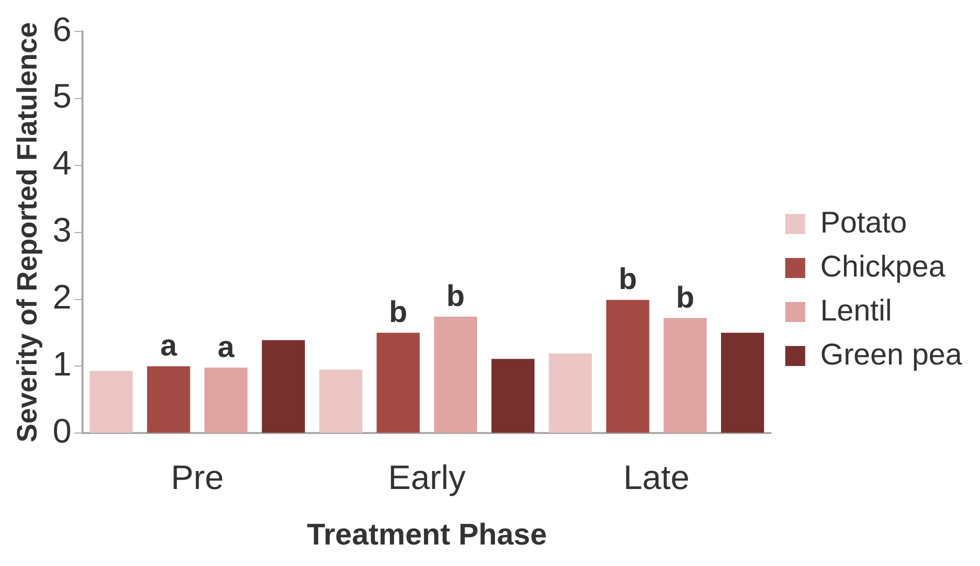 This screenshot has width=980, height=566. Describe the element at coordinates (27, 232) in the screenshot. I see `y-axis-title: Severity of Reported Flatulence` at that location.